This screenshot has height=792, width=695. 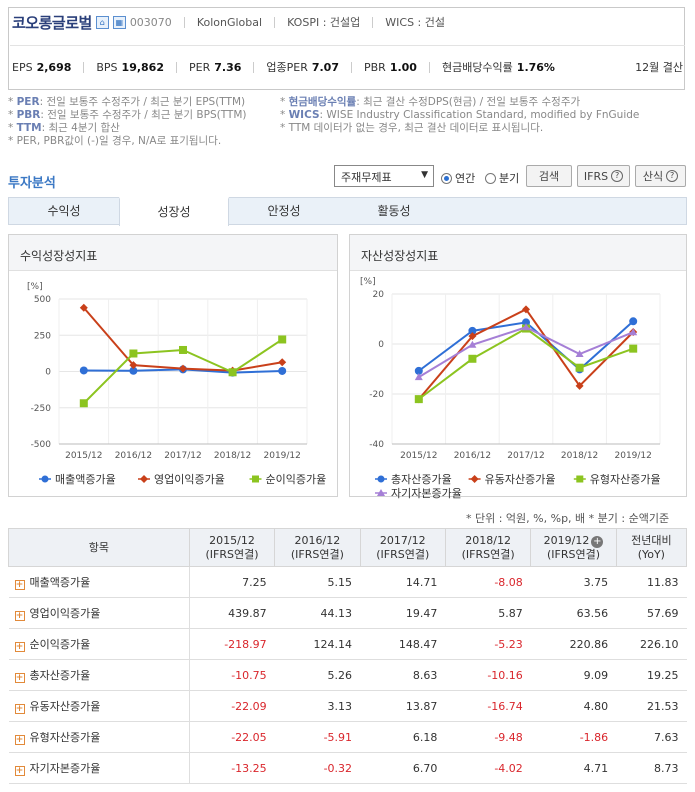 What do you see at coordinates (347, 675) in the screenshot?
I see `table-row: + 총자산증가율 -10.75 5.26 8.63 -10.16 9.09 19.25` at bounding box center [347, 675].